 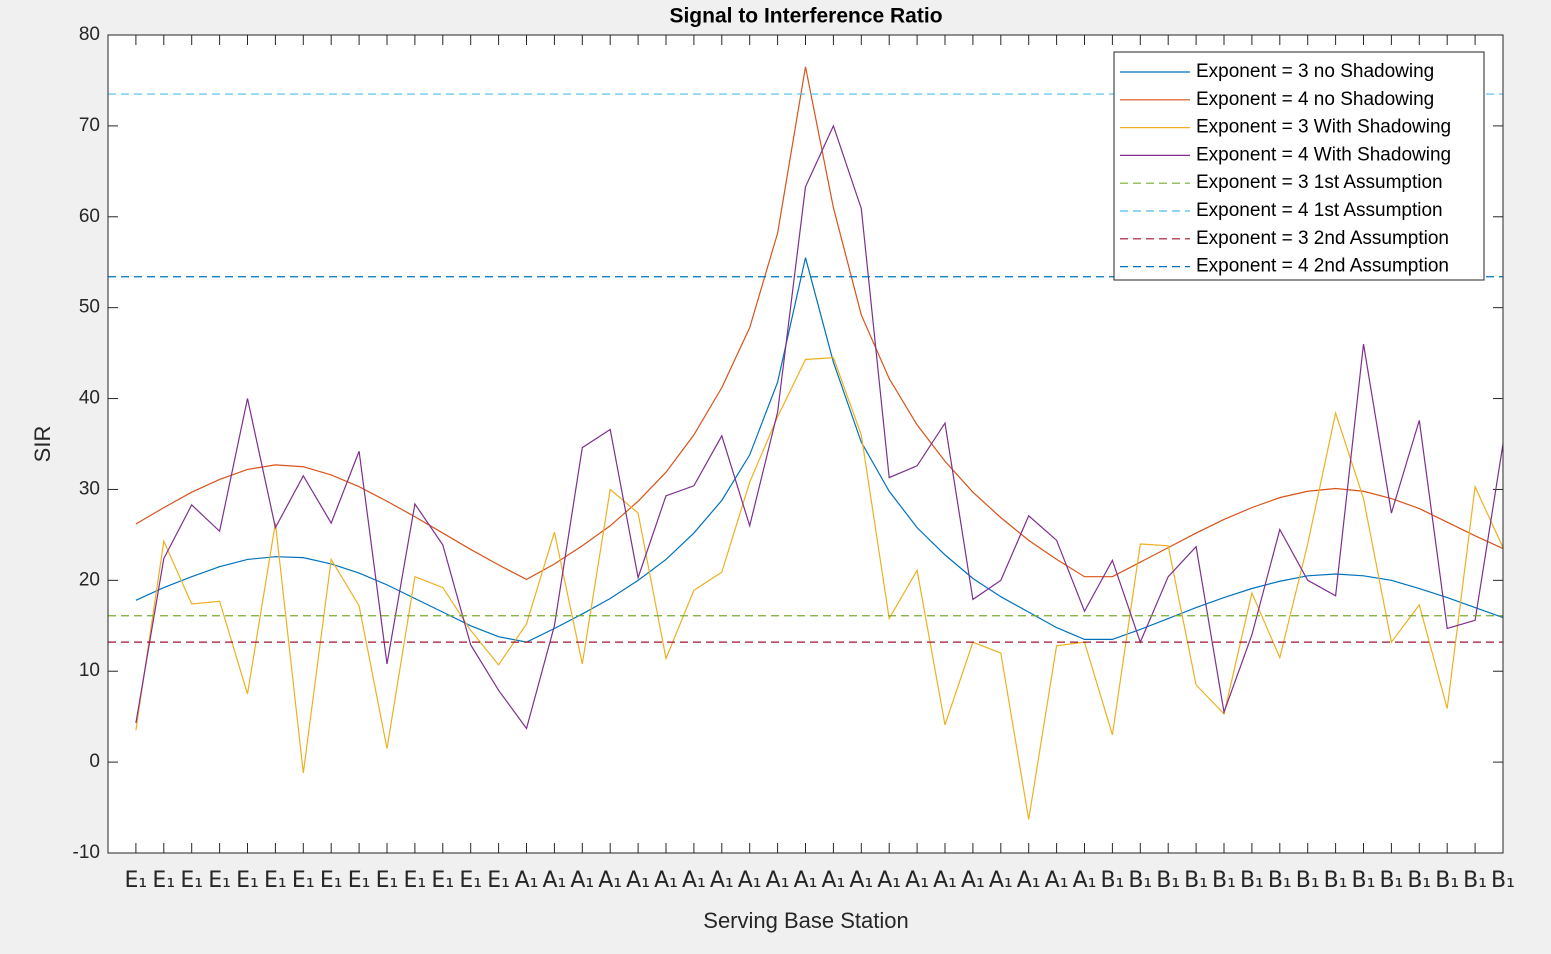 I want to click on y-tick-label: 50, so click(x=89, y=307).